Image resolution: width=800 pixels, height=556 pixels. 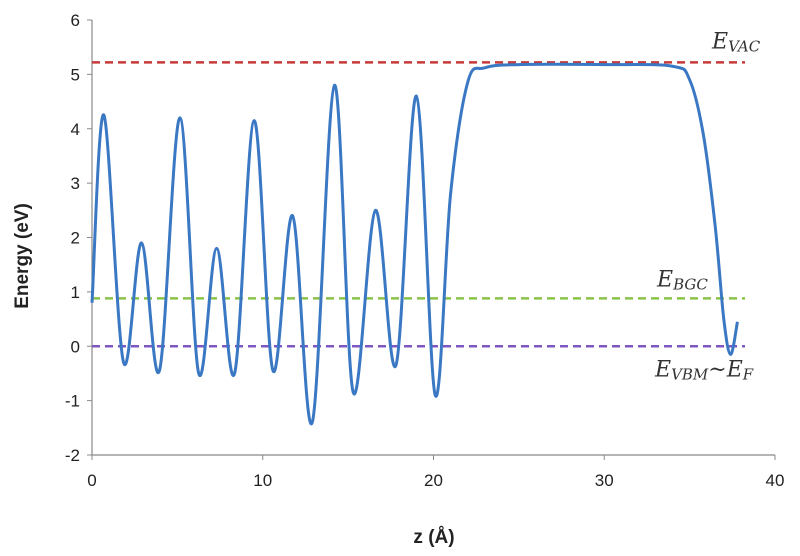 What do you see at coordinates (75, 346) in the screenshot?
I see `y-tick-label: 0` at bounding box center [75, 346].